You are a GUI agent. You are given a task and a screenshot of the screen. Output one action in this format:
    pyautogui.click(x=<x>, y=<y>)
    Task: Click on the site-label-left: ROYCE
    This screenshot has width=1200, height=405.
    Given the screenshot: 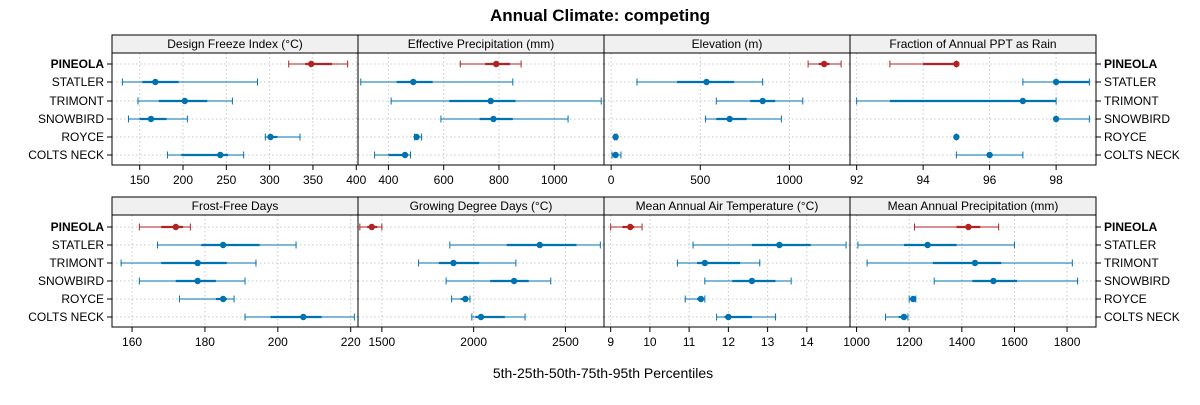 What is the action you would take?
    pyautogui.click(x=82, y=299)
    